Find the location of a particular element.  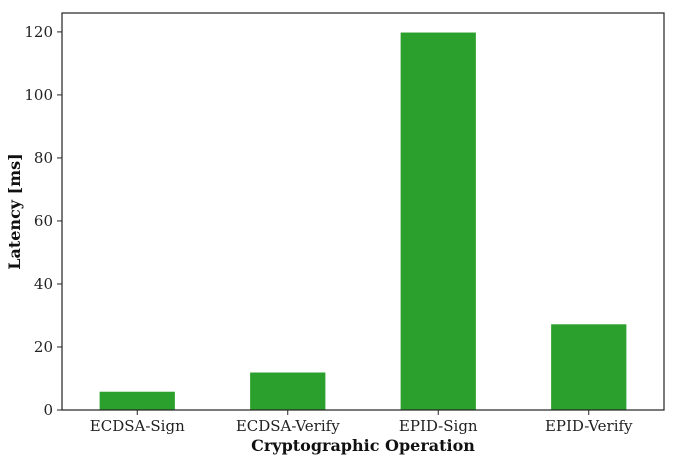

y-tick-label: 0 is located at coordinates (48, 410).